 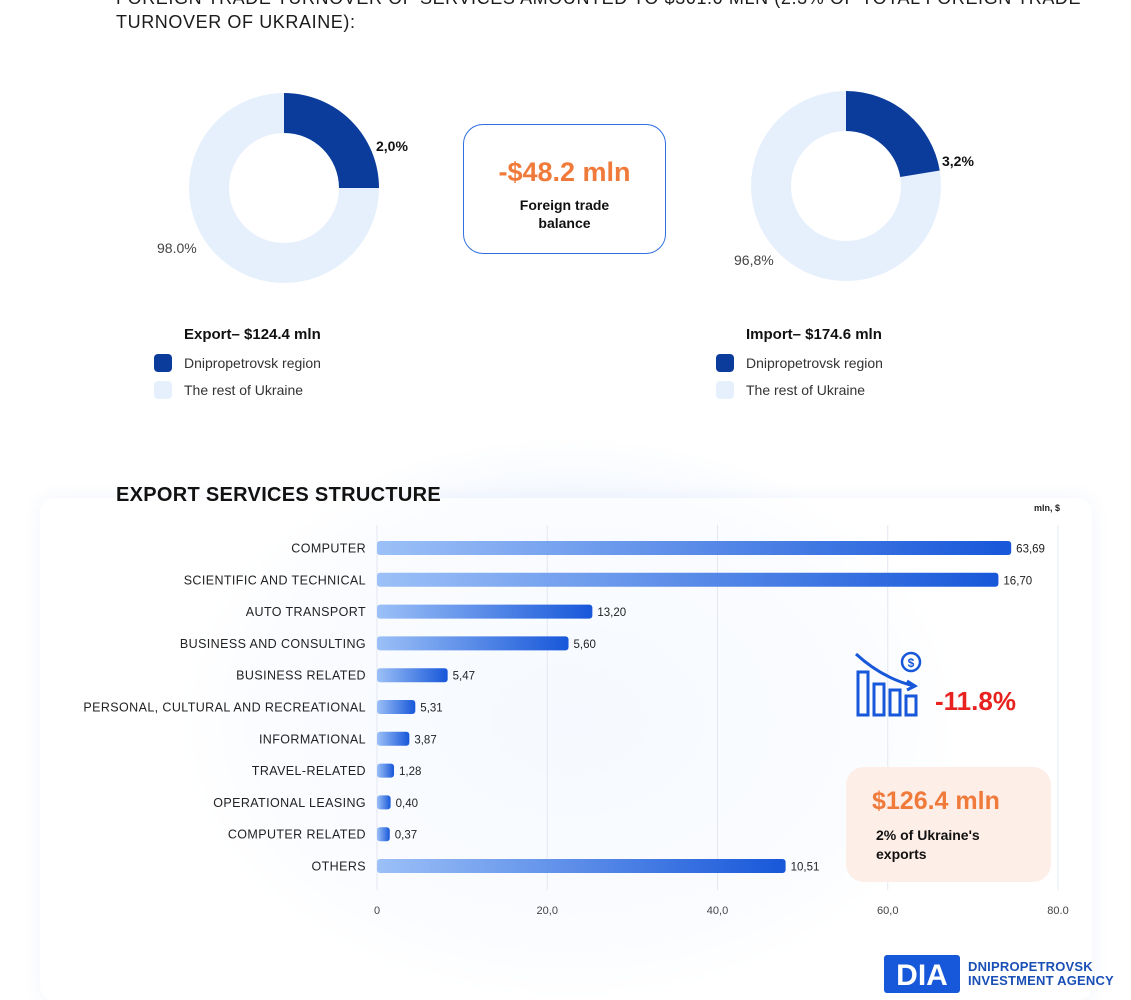 What do you see at coordinates (244, 390) in the screenshot?
I see `export-legend-rest-label: The rest of Ukraine` at bounding box center [244, 390].